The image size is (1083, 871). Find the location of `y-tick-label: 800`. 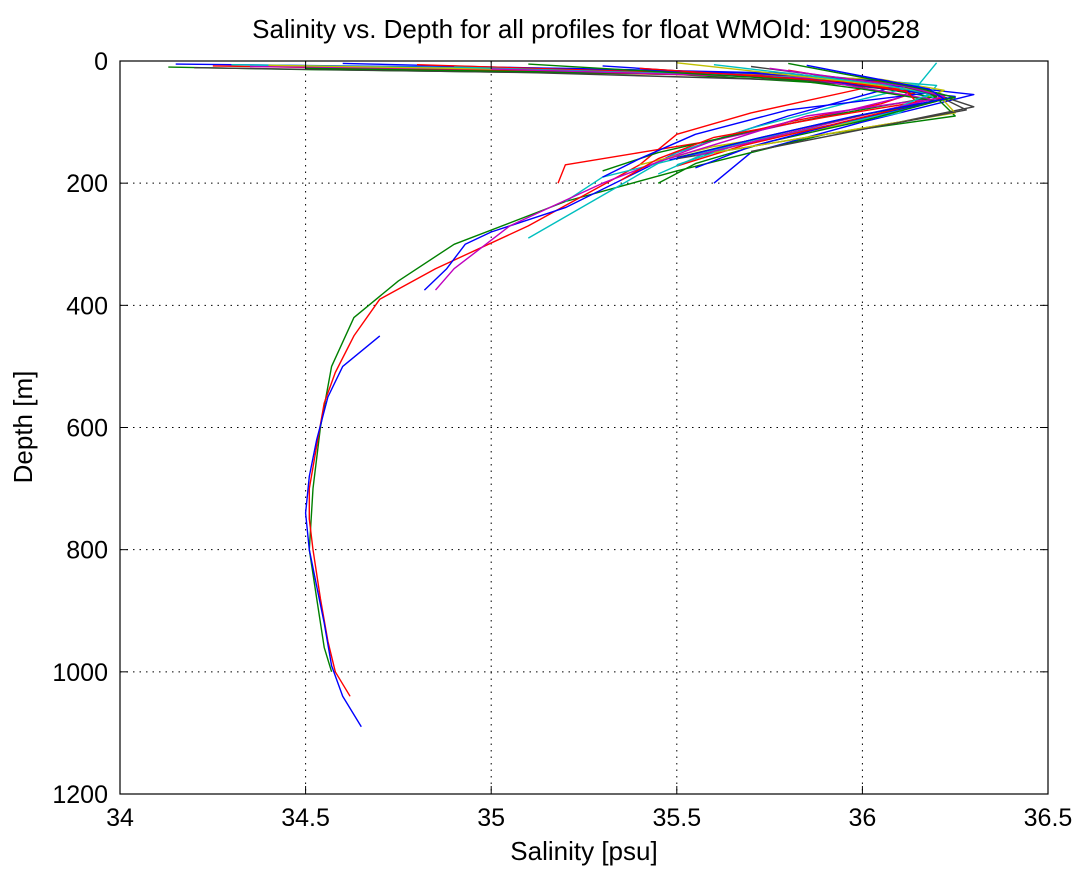

y-tick-label: 800 is located at coordinates (87, 551).